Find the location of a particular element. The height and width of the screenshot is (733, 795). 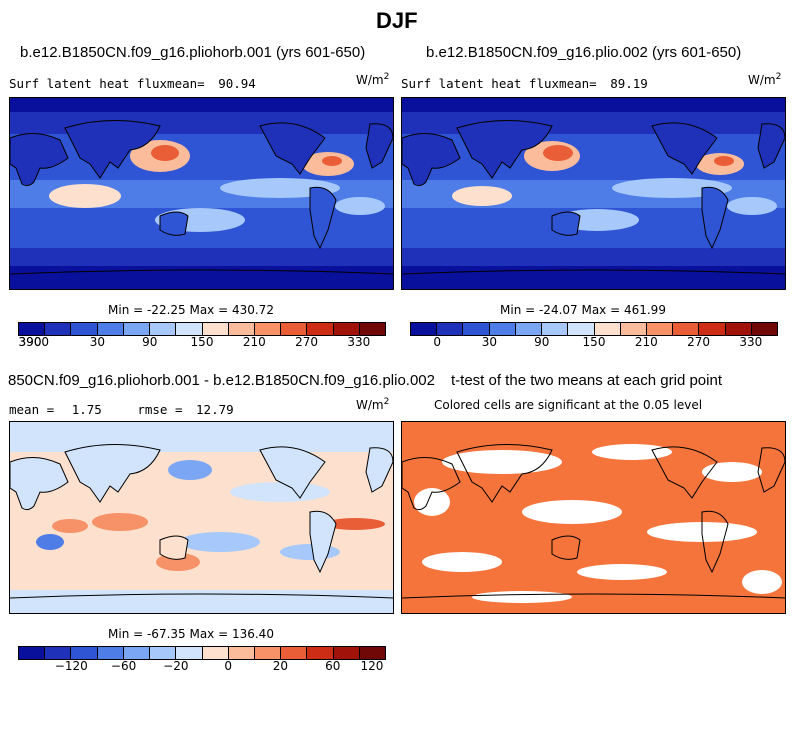

panel1-colorbar-tick-label: 270 is located at coordinates (307, 342).